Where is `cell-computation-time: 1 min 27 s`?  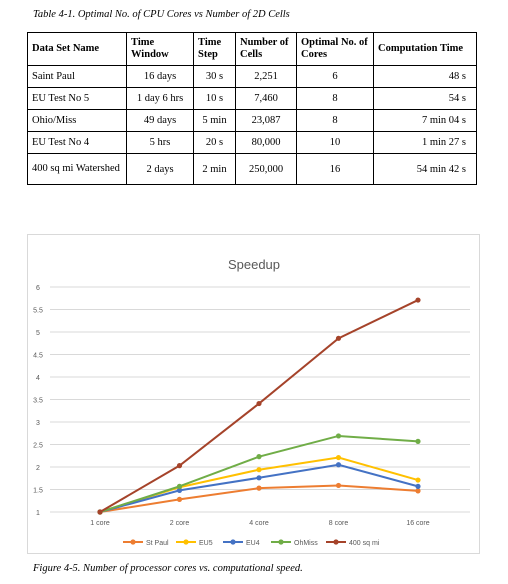
cell-computation-time: 1 min 27 s is located at coordinates (425, 142).